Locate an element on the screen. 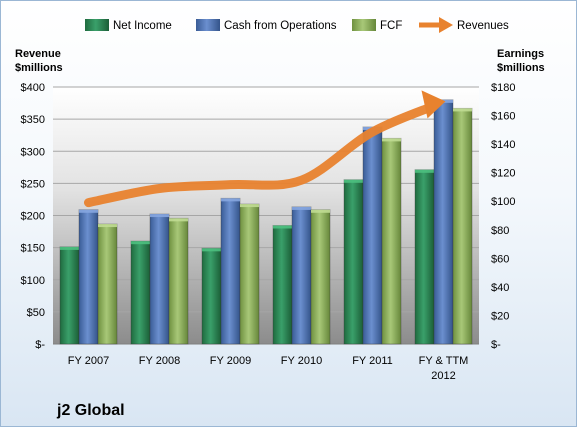 The width and height of the screenshot is (577, 428). right-tick-label: $180 is located at coordinates (503, 88).